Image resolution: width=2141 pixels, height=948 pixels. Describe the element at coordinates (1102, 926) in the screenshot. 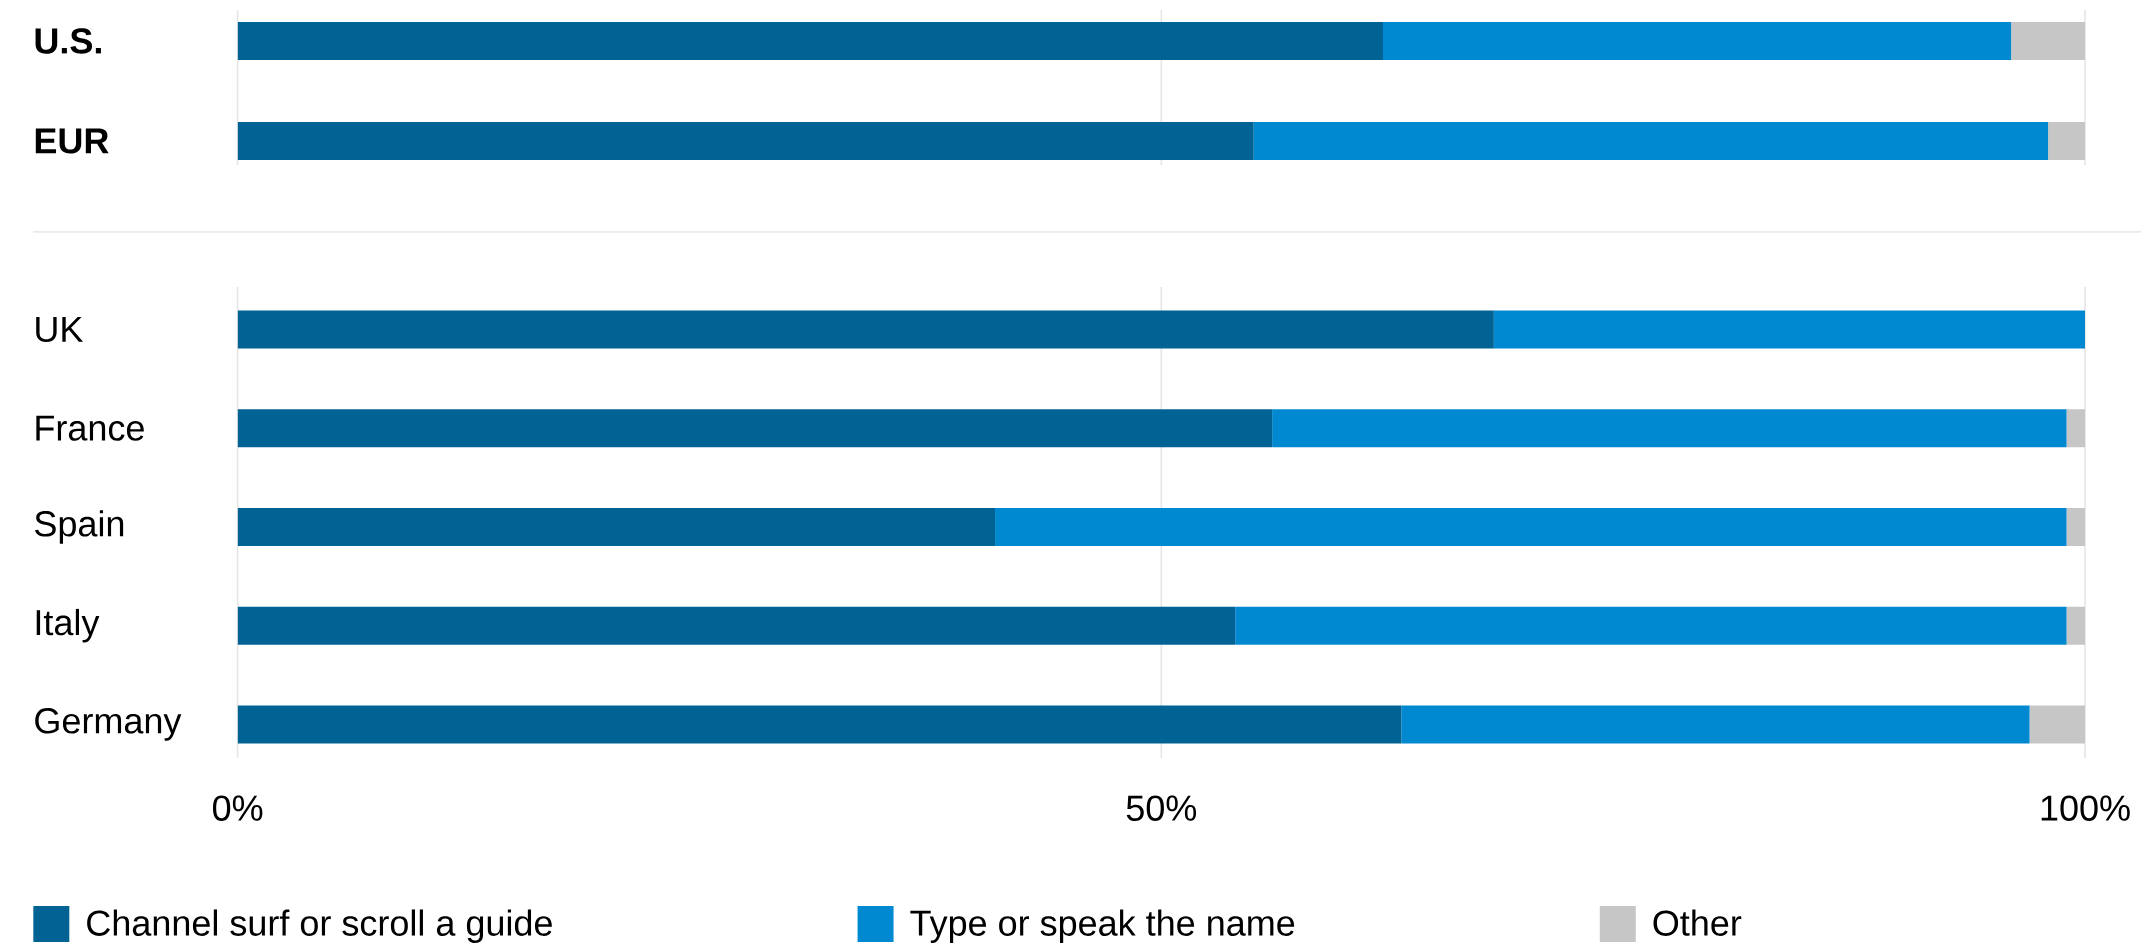

I see `legend-label: Type or speak the name` at that location.